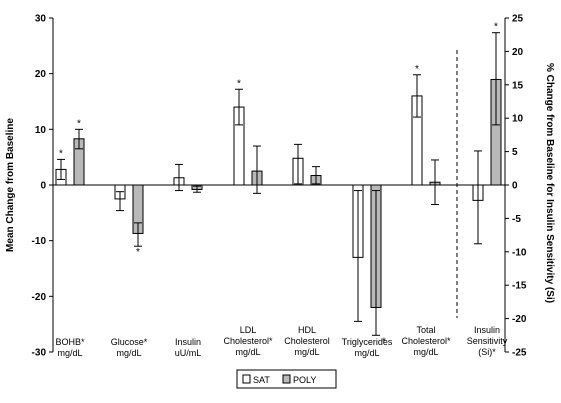 The image size is (561, 403). What do you see at coordinates (39, 241) in the screenshot?
I see `left-tick-label: -10` at bounding box center [39, 241].